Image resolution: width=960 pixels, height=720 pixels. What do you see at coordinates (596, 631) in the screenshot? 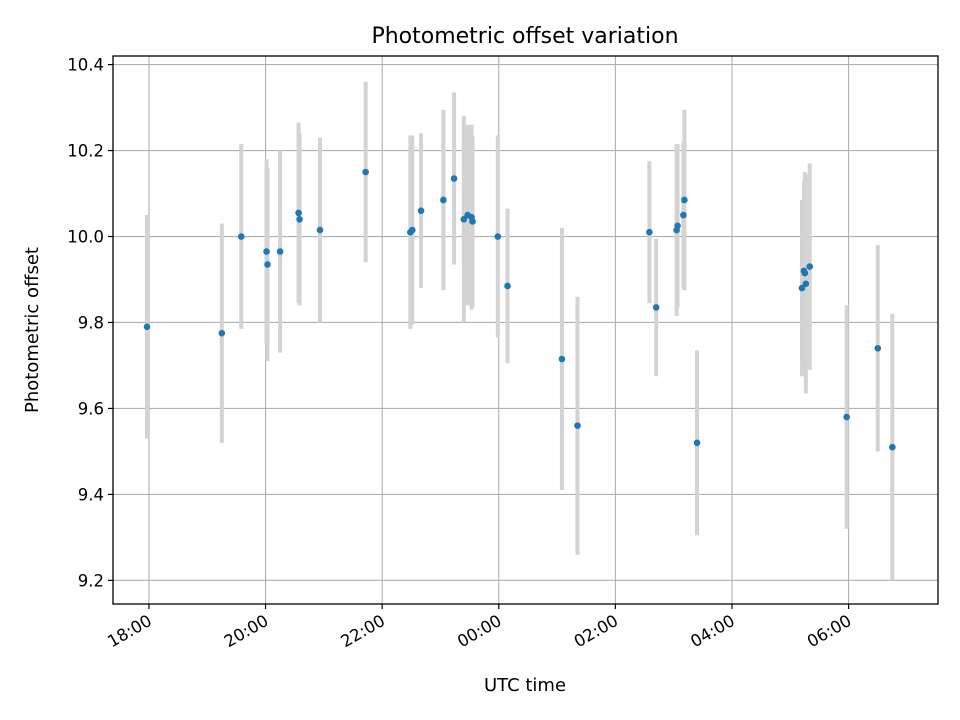
I see `x-tick-label: 02:00` at bounding box center [596, 631].